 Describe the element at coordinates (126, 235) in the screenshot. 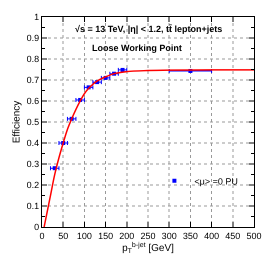

I see `x-tick-label: 200` at that location.